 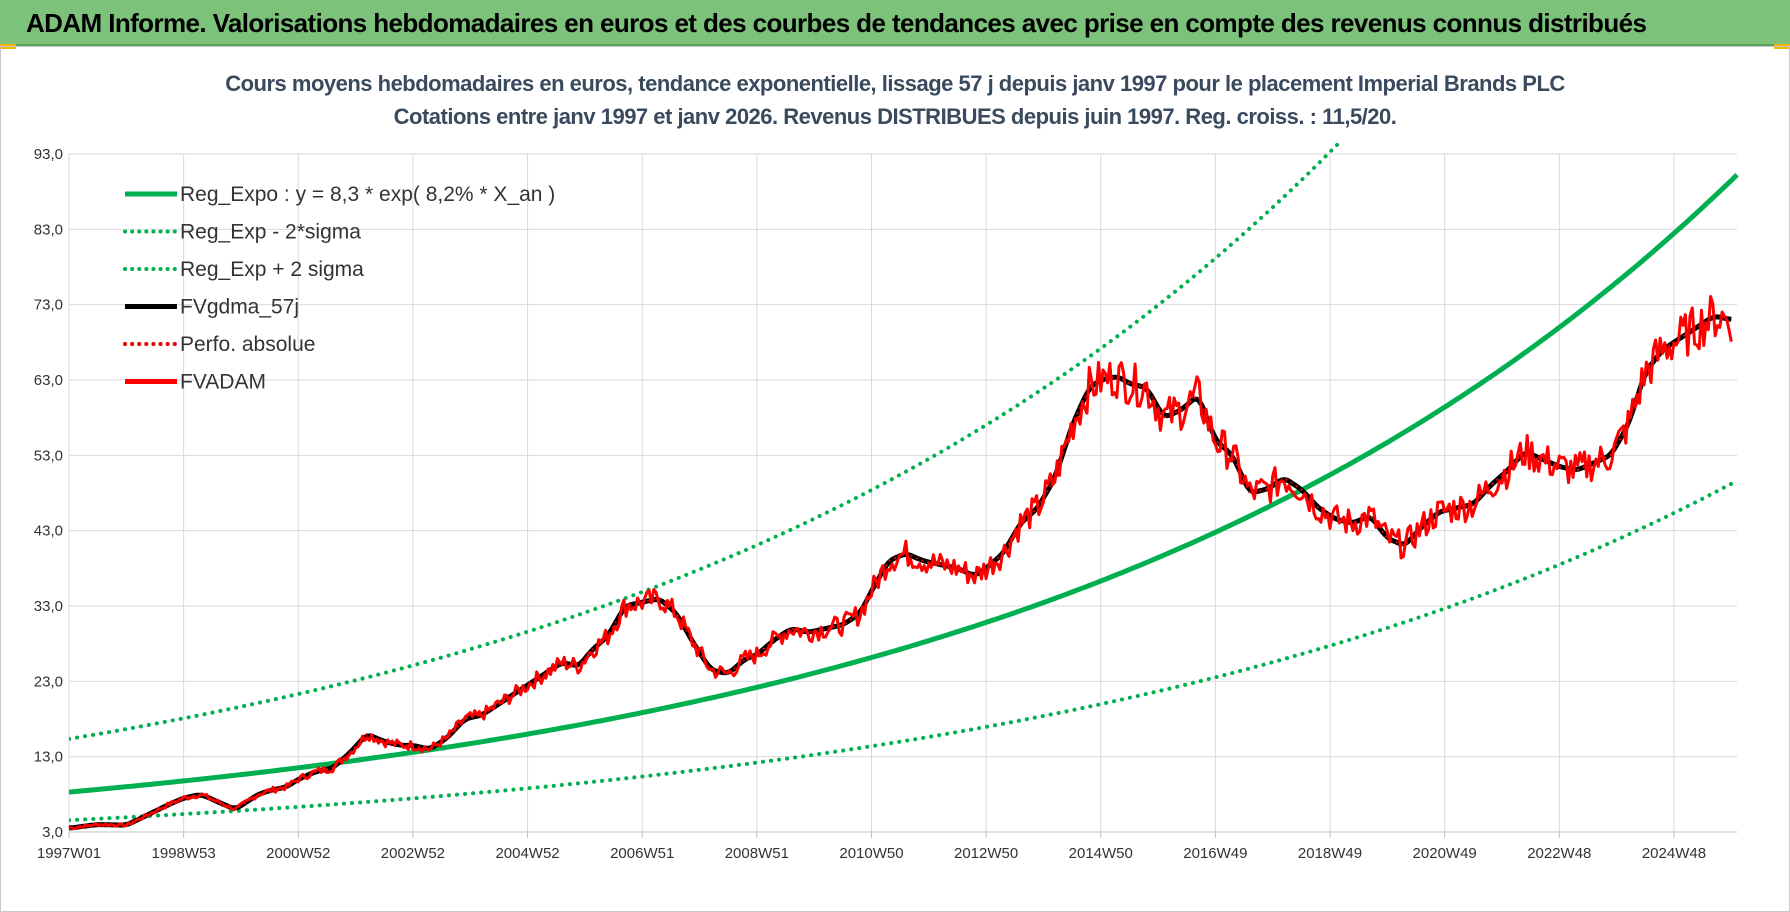 What do you see at coordinates (1674, 853) in the screenshot?
I see `x-tick-label: 2024W48` at bounding box center [1674, 853].